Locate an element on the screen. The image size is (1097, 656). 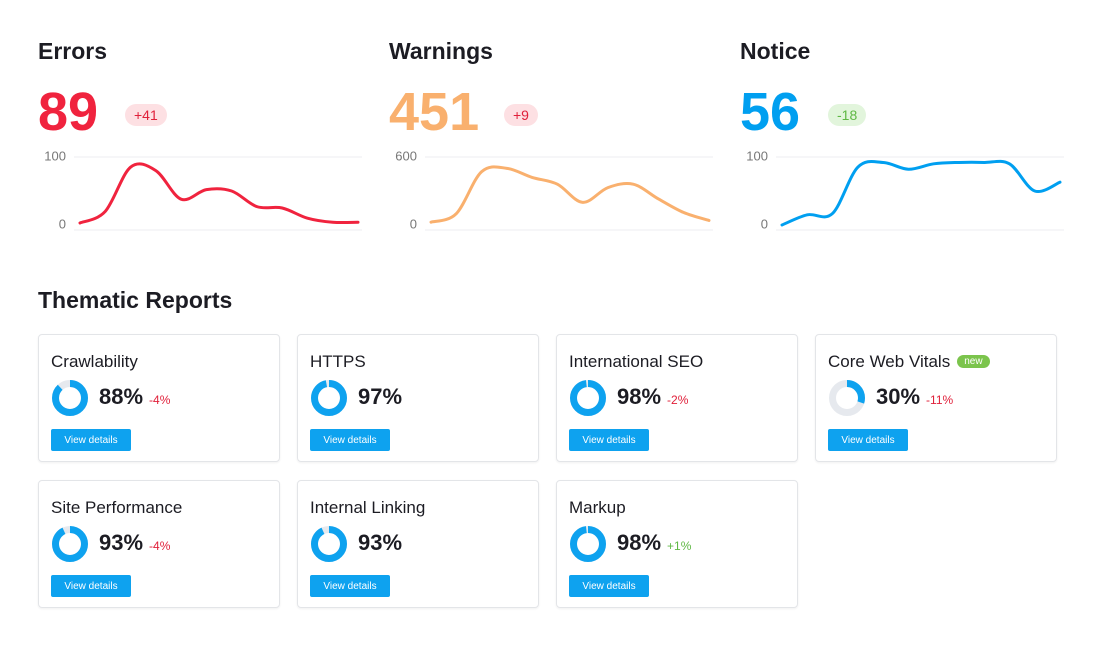
y-tick-label: 600 is located at coordinates (406, 155).